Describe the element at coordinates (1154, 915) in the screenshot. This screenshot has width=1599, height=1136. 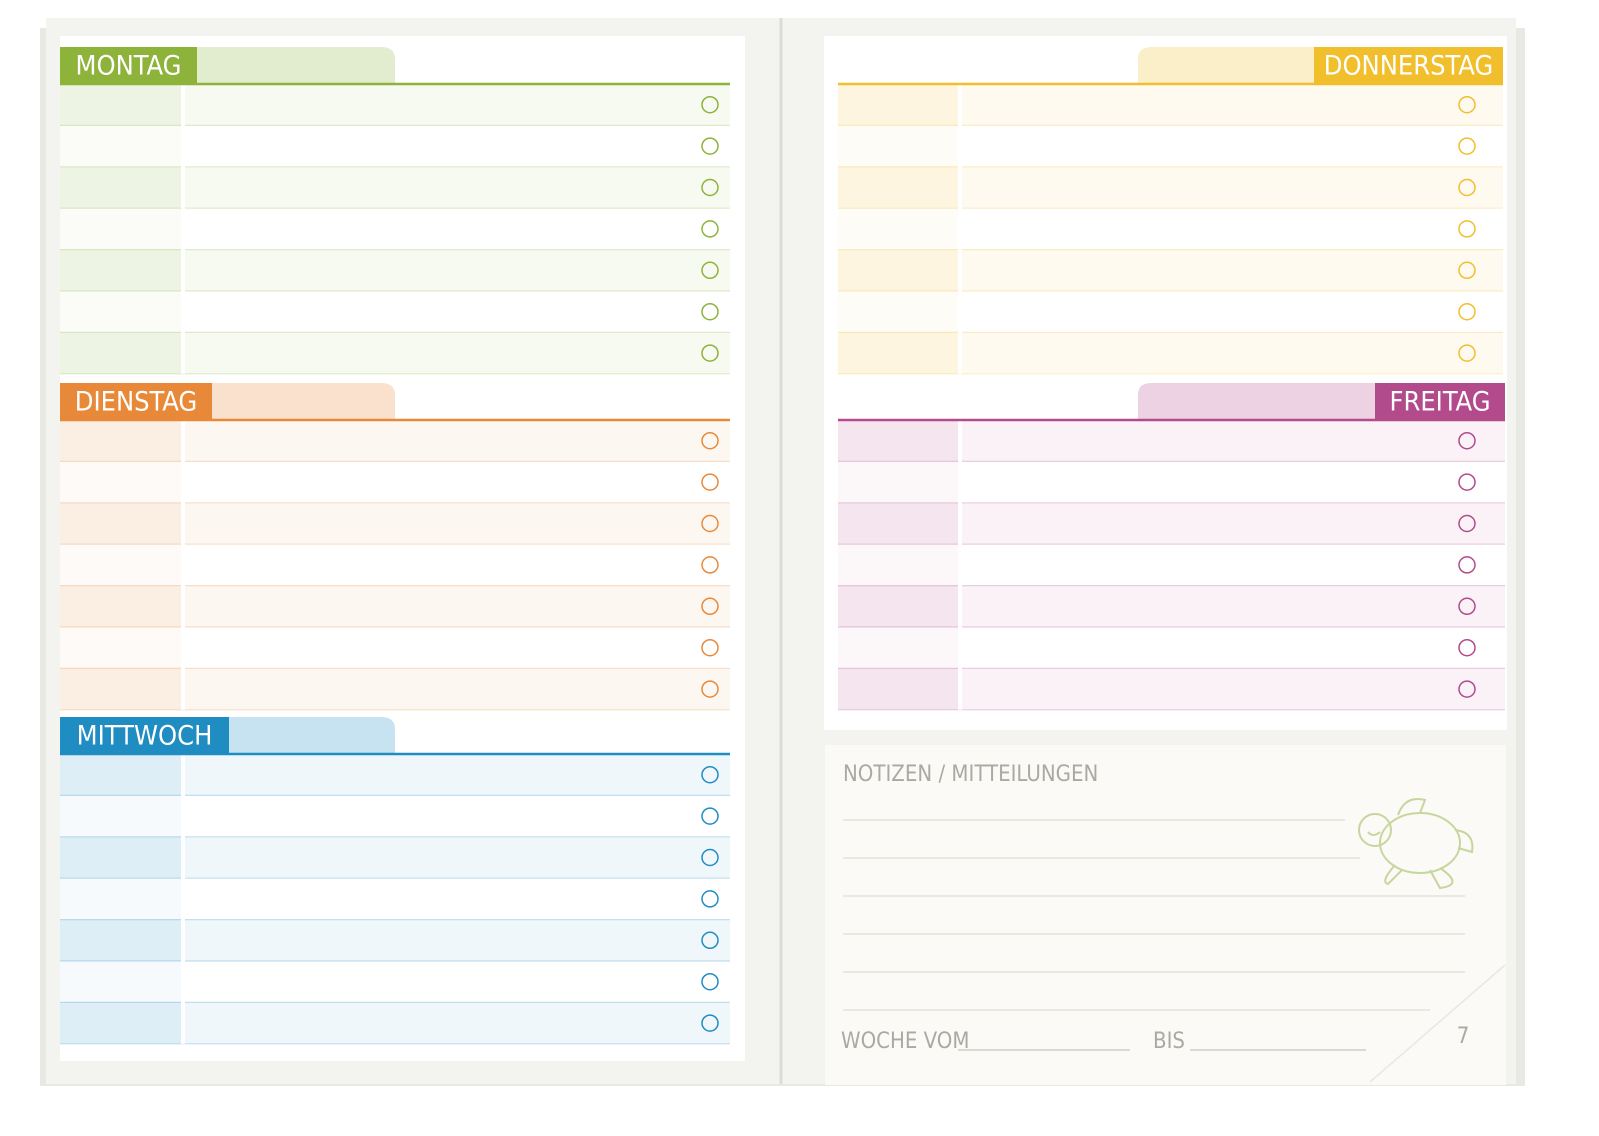
I see `notes-lines` at that location.